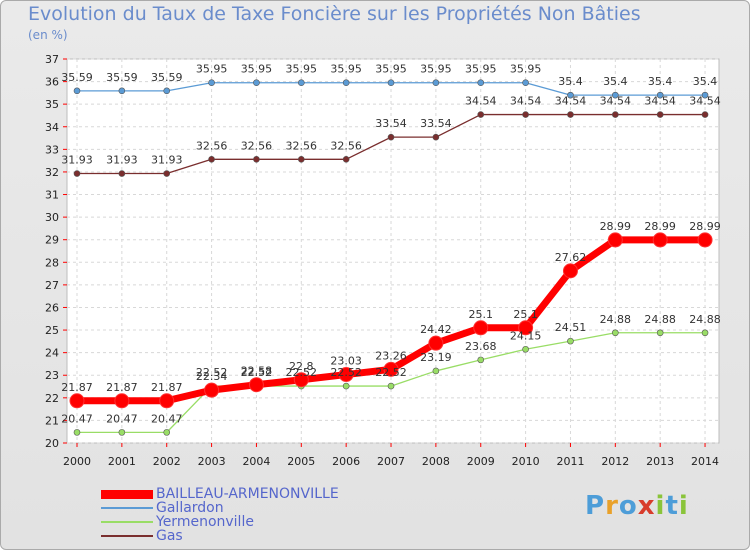  I want to click on logo-letter: r, so click(612, 506).